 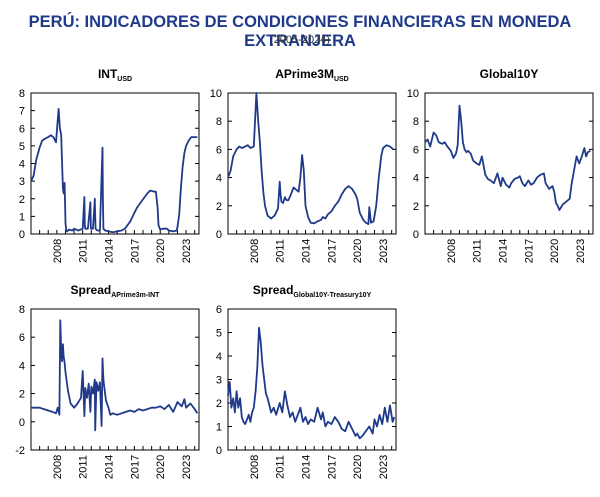 I want to click on chart-title: Global10Y, so click(x=509, y=74).